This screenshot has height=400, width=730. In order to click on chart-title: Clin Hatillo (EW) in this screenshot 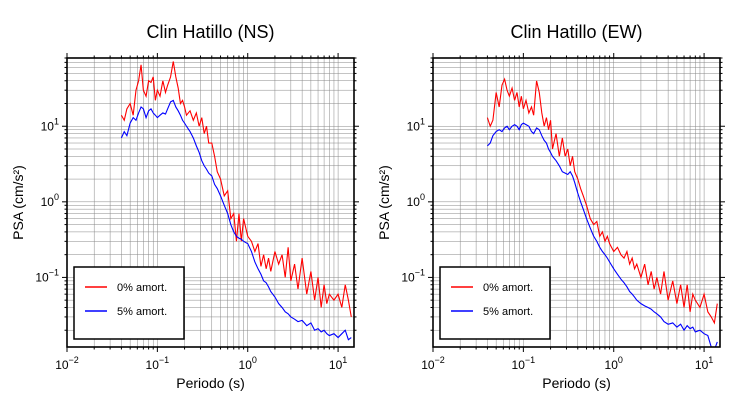, I will do `click(576, 32)`.